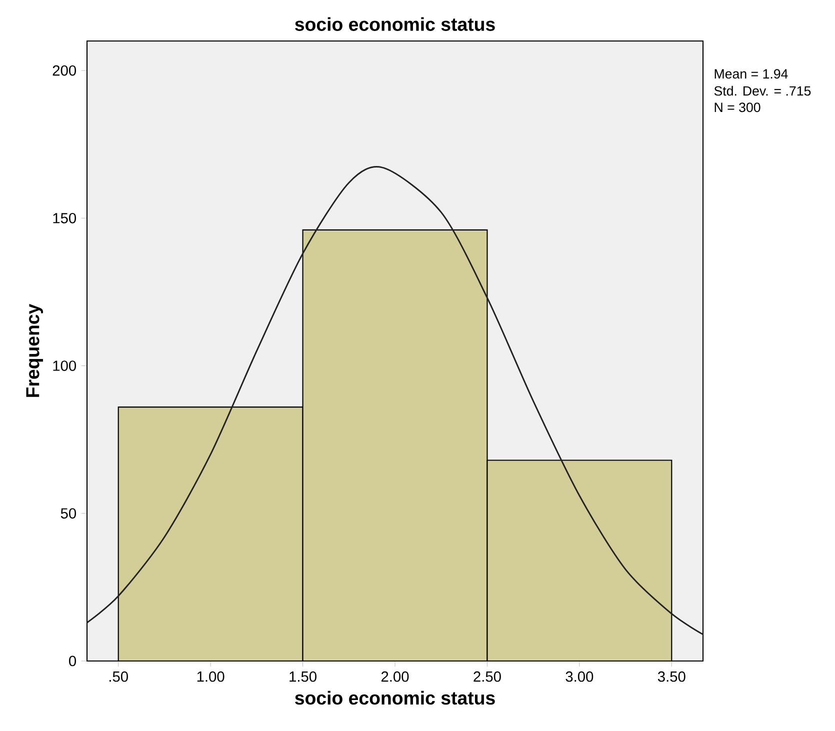 The height and width of the screenshot is (731, 835). I want to click on chart-title: socio economic status, so click(395, 24).